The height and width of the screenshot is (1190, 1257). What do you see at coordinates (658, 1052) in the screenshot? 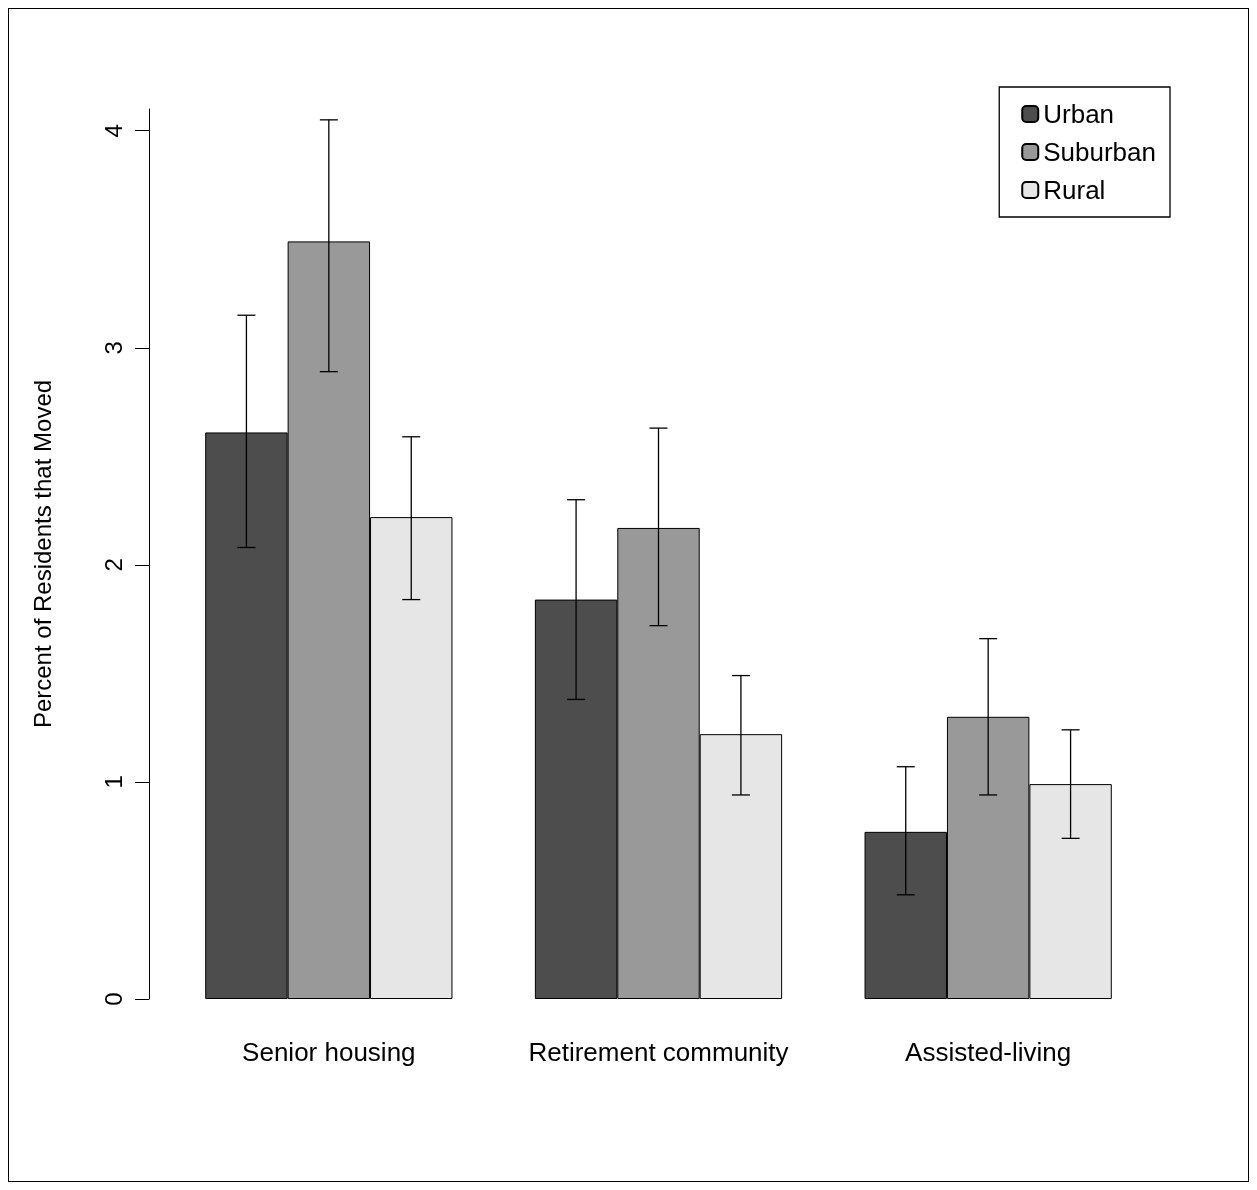
I see `x-tick-label: Retirement community` at bounding box center [658, 1052].